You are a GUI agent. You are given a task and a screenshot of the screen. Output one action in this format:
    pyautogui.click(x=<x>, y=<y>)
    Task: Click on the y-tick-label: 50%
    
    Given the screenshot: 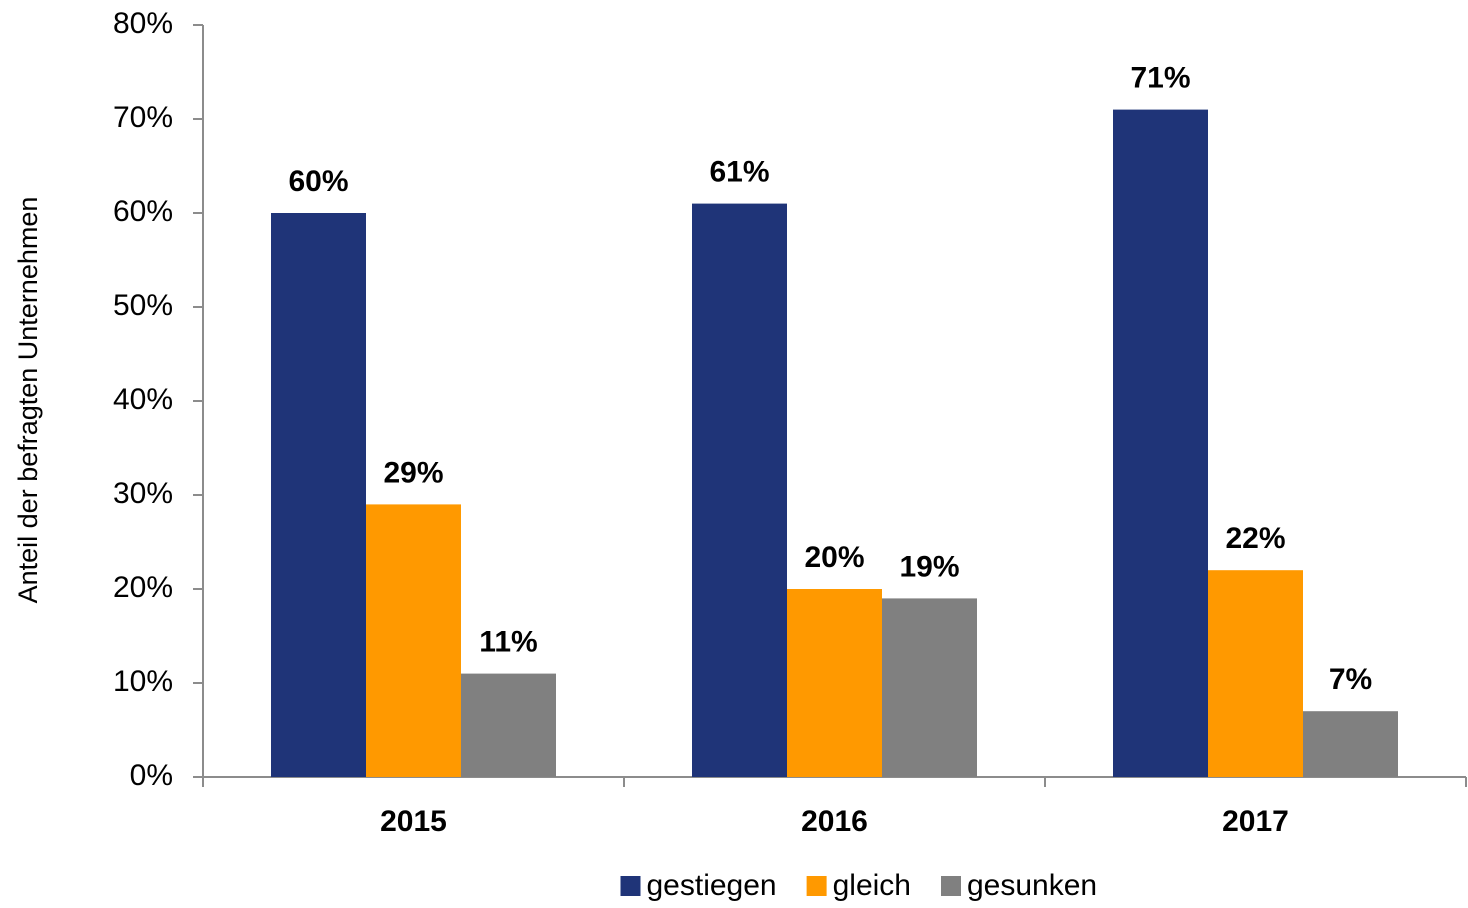 What is the action you would take?
    pyautogui.click(x=143, y=305)
    